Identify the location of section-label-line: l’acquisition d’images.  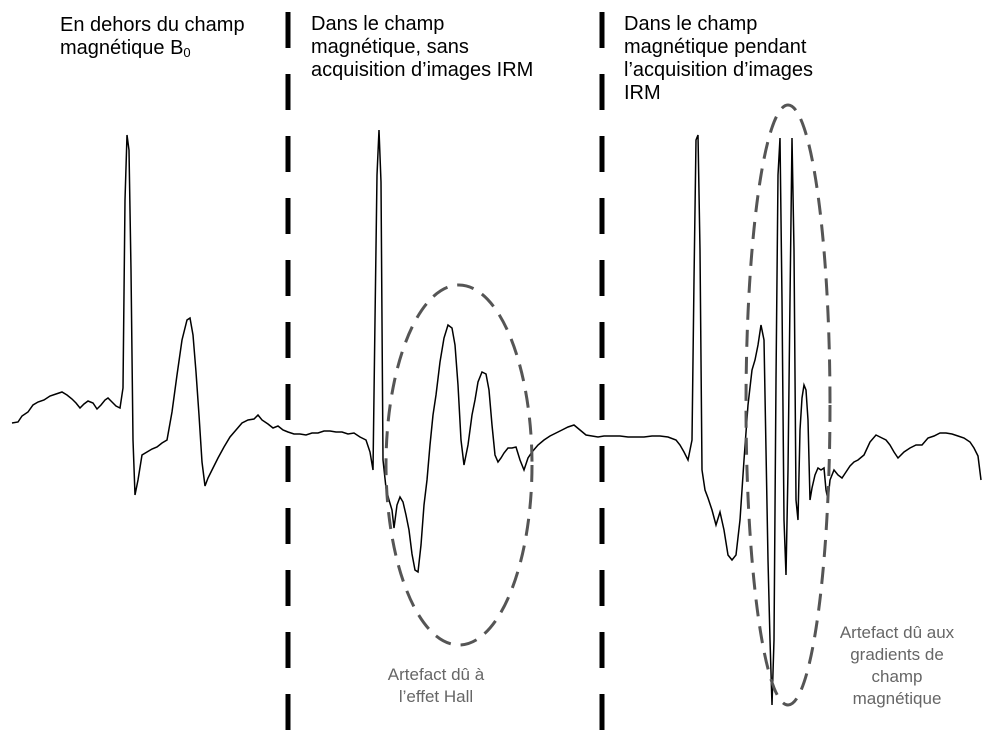
(718, 70).